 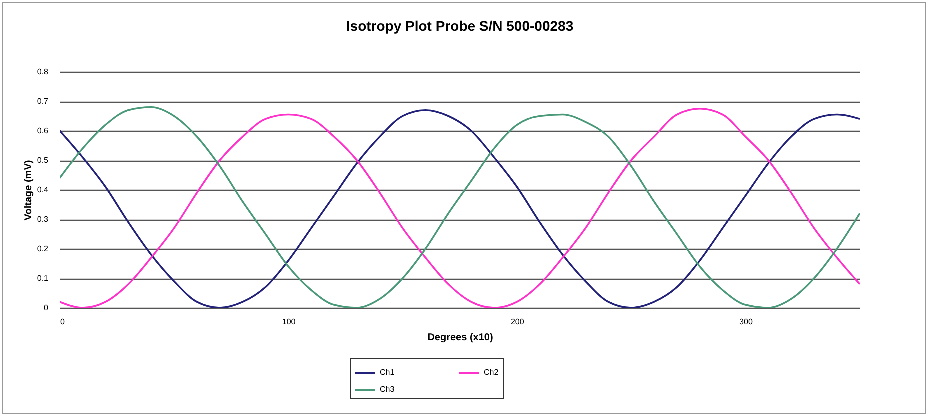 I want to click on x-tick-label: 300, so click(x=747, y=322).